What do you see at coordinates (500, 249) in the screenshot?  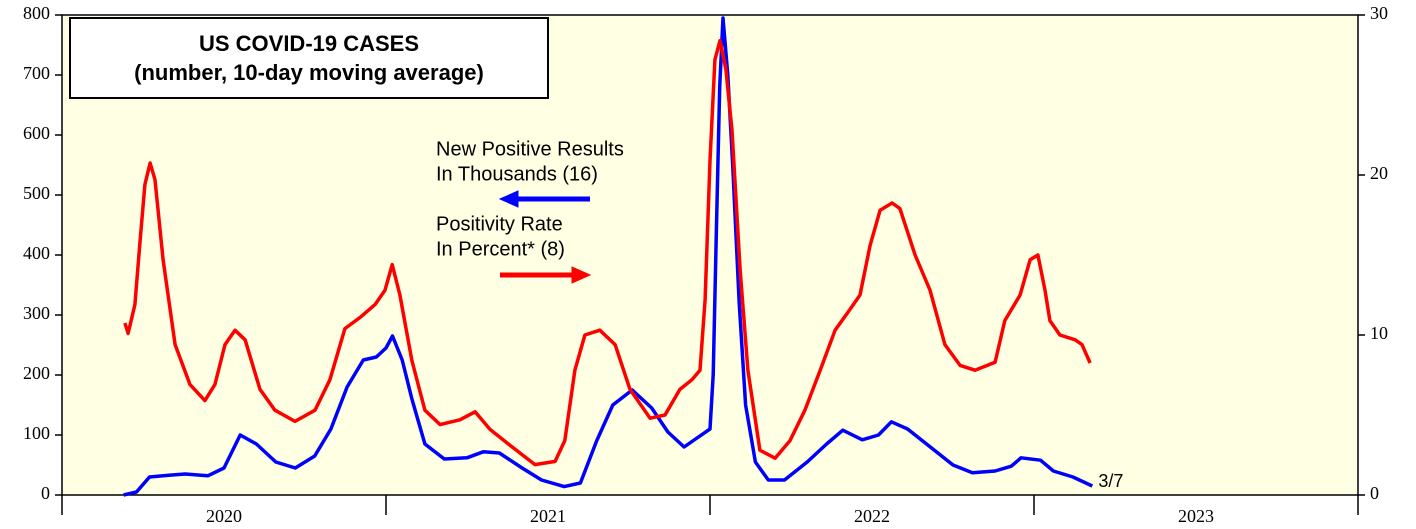 I see `legend-text: In Percent* (8)` at bounding box center [500, 249].